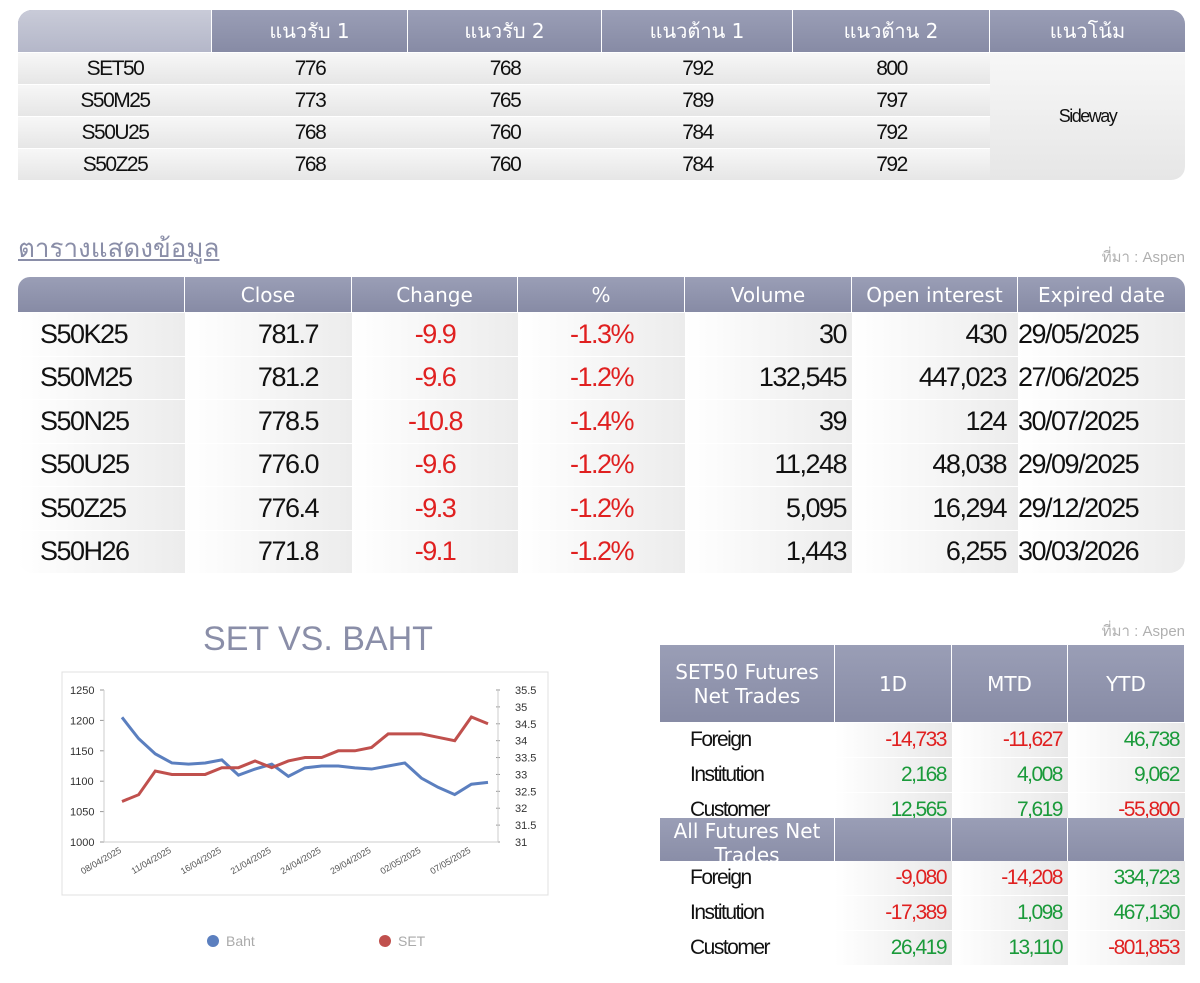 The image size is (1200, 983). I want to click on y-tick-label: 1200, so click(82, 721).